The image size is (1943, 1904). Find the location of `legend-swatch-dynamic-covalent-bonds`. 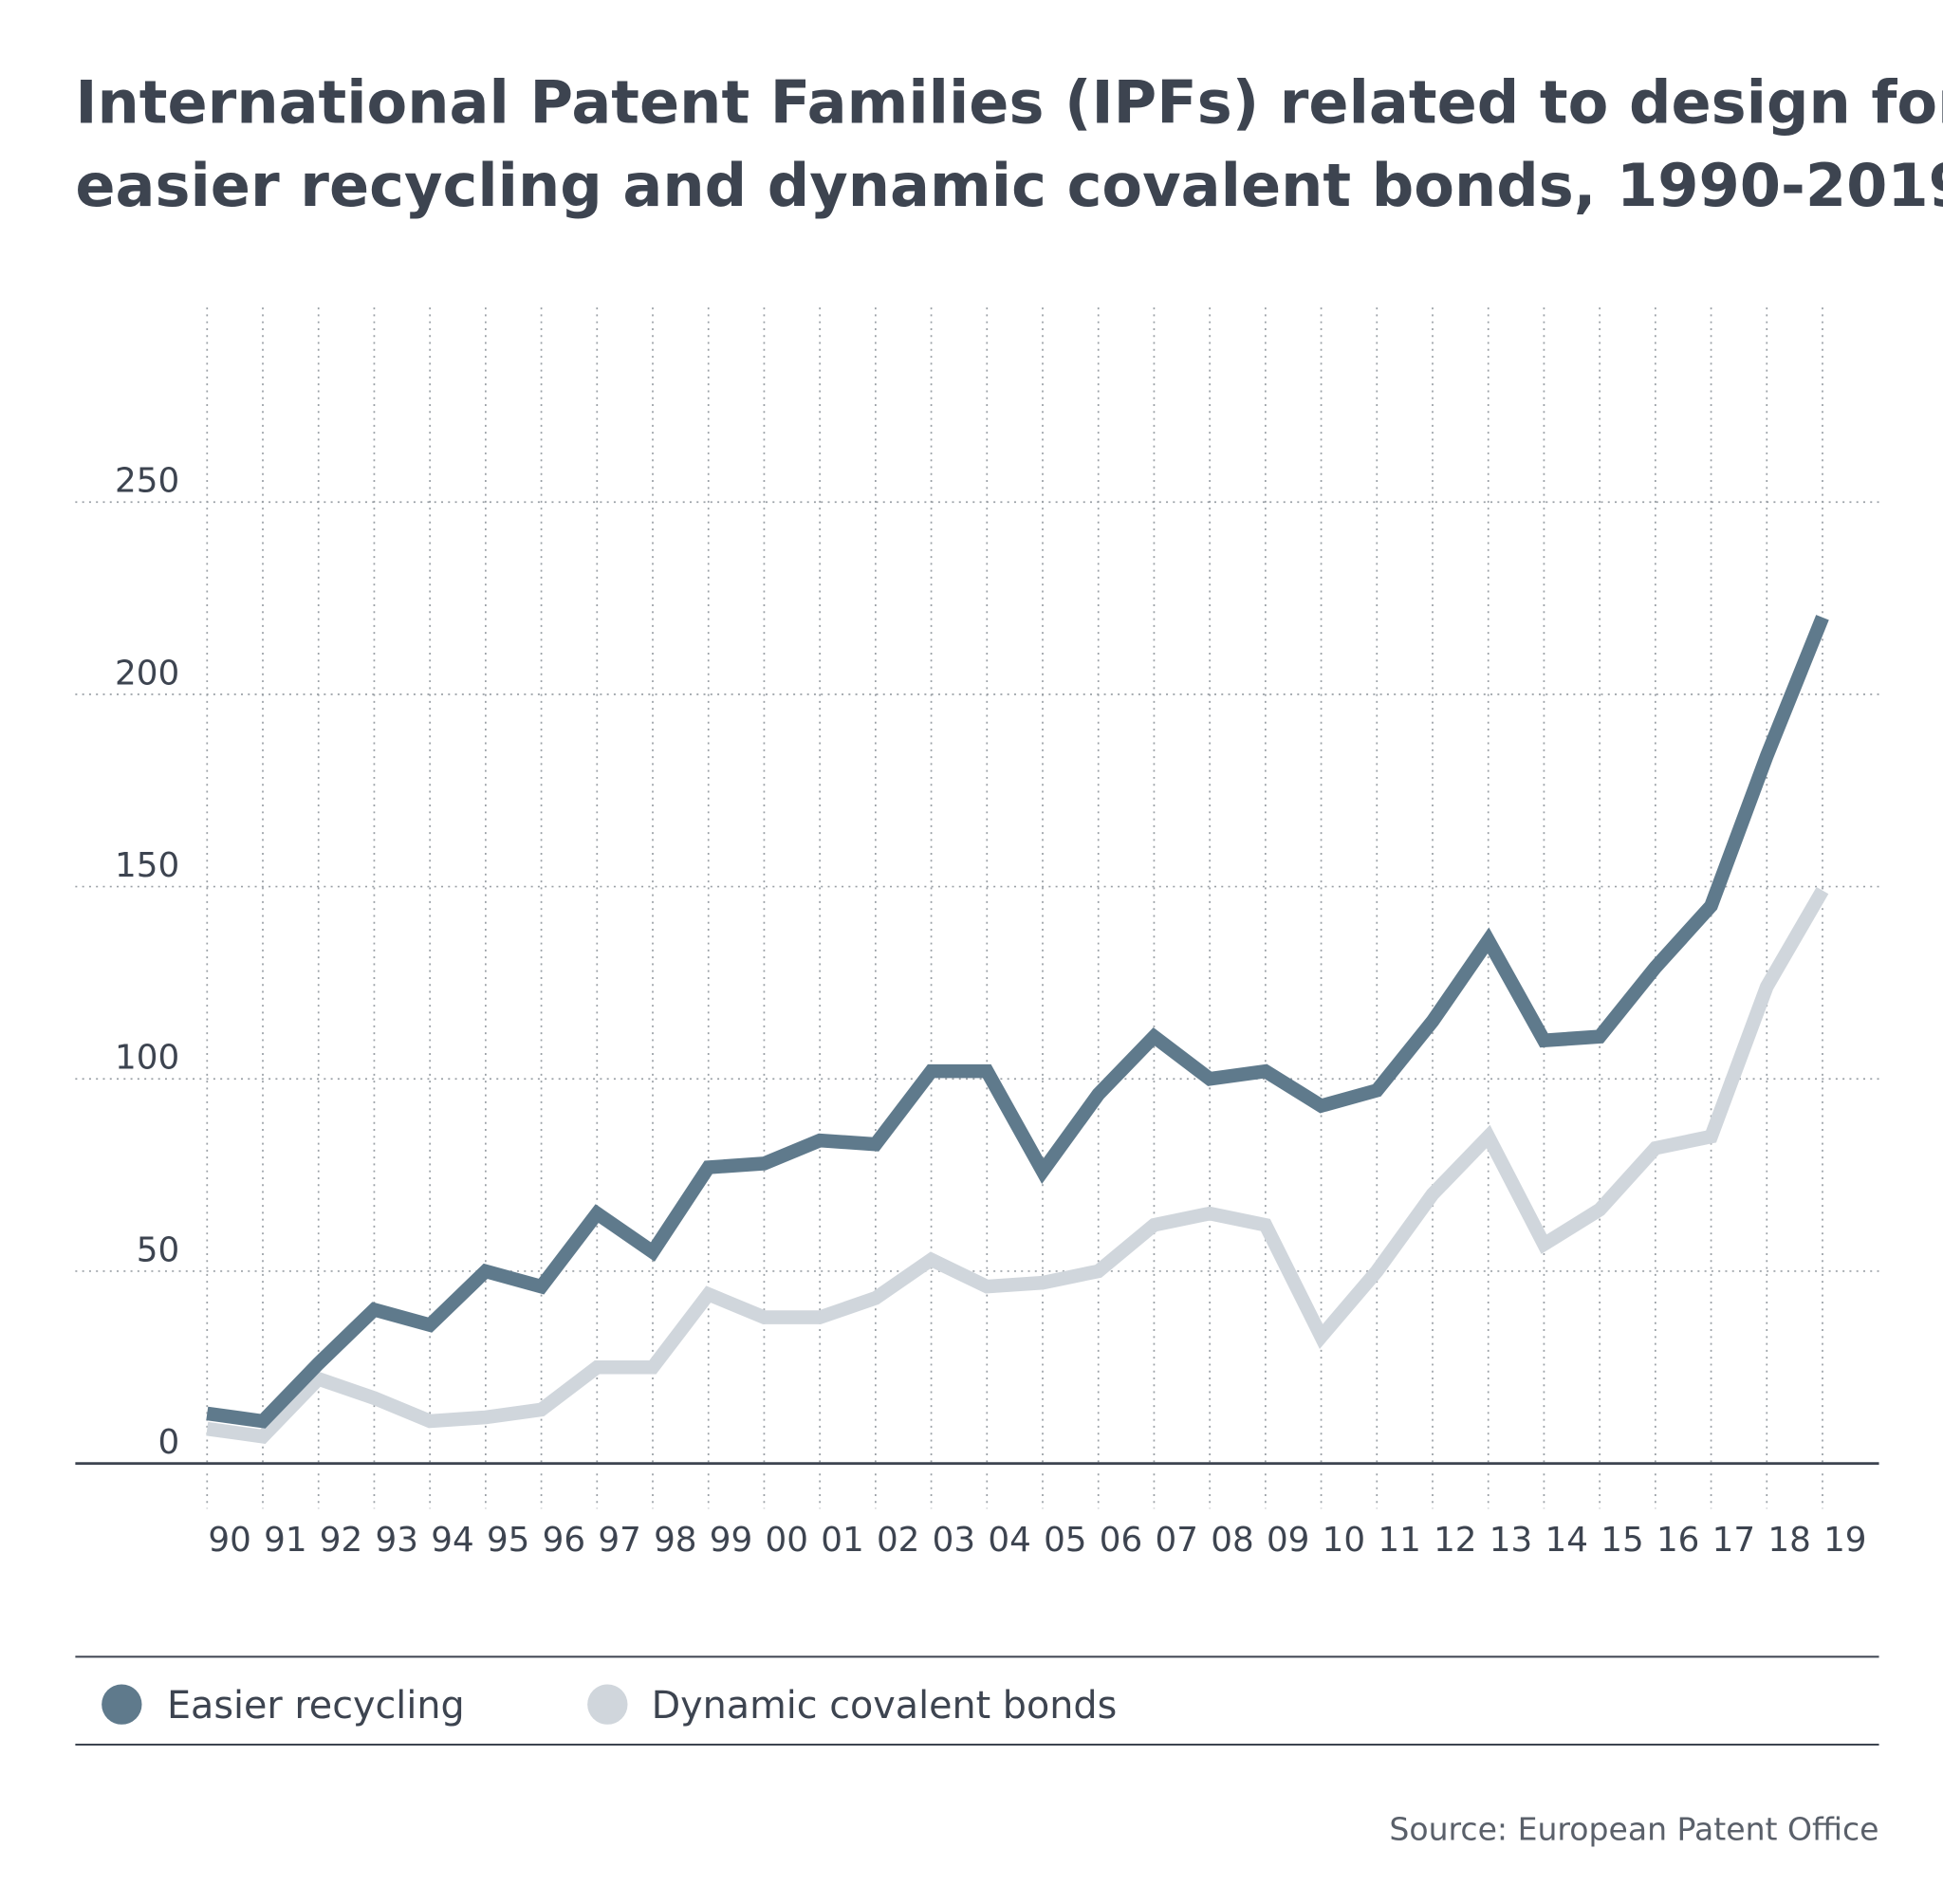

legend-swatch-dynamic-covalent-bonds is located at coordinates (607, 1704).